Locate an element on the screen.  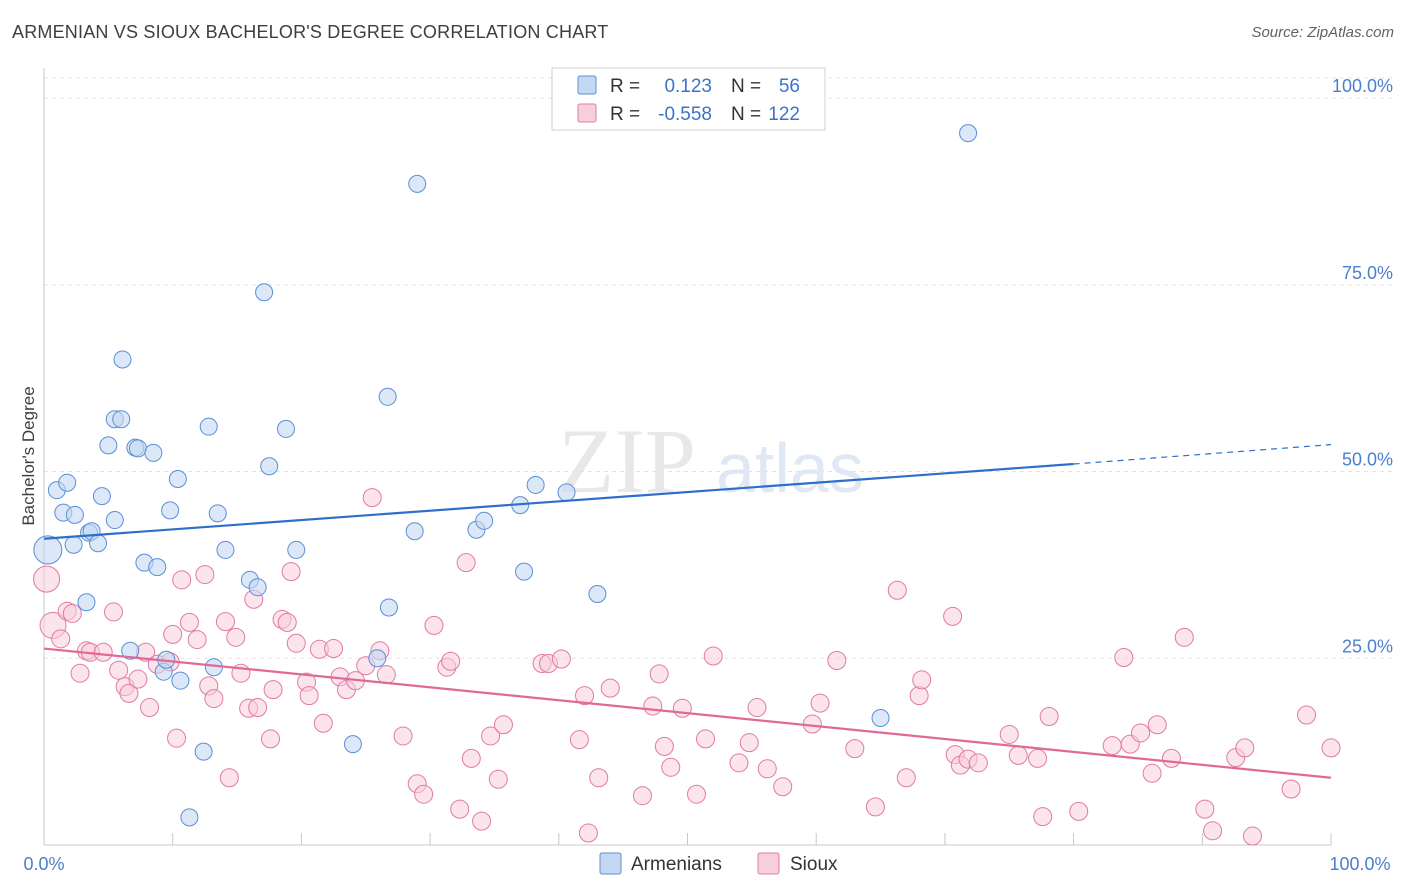
legend-r-value-sioux: -0.558 is located at coordinates (685, 114).